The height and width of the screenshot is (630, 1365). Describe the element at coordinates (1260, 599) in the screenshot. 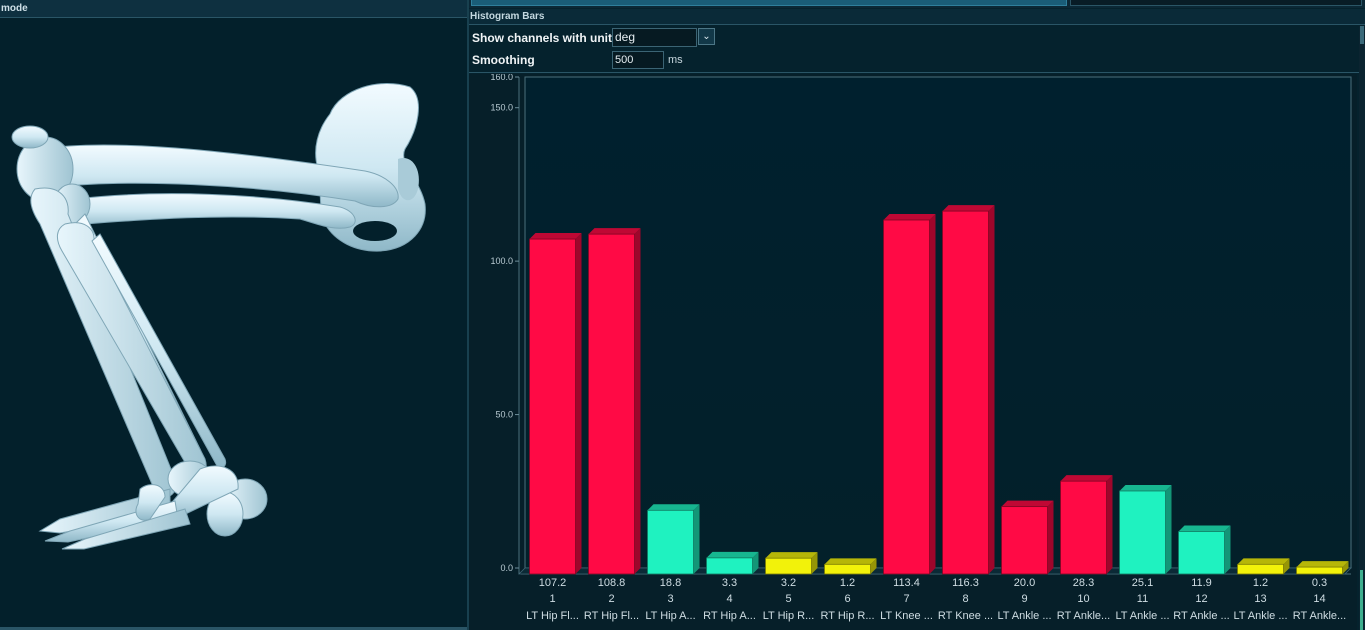

I see `bar-index-label: 13` at that location.